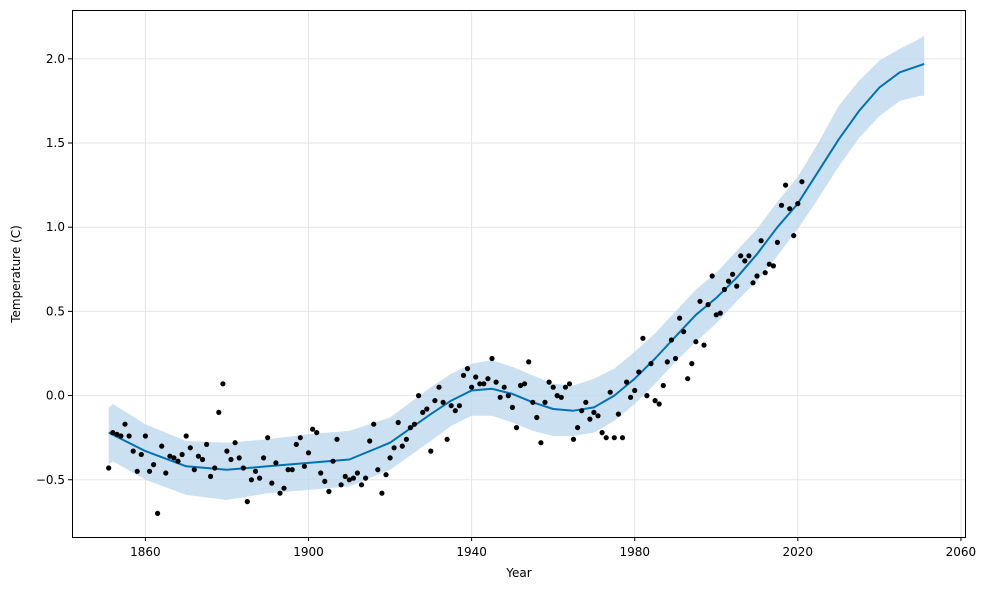  Describe the element at coordinates (145, 552) in the screenshot. I see `x-tick-label: 1860` at that location.